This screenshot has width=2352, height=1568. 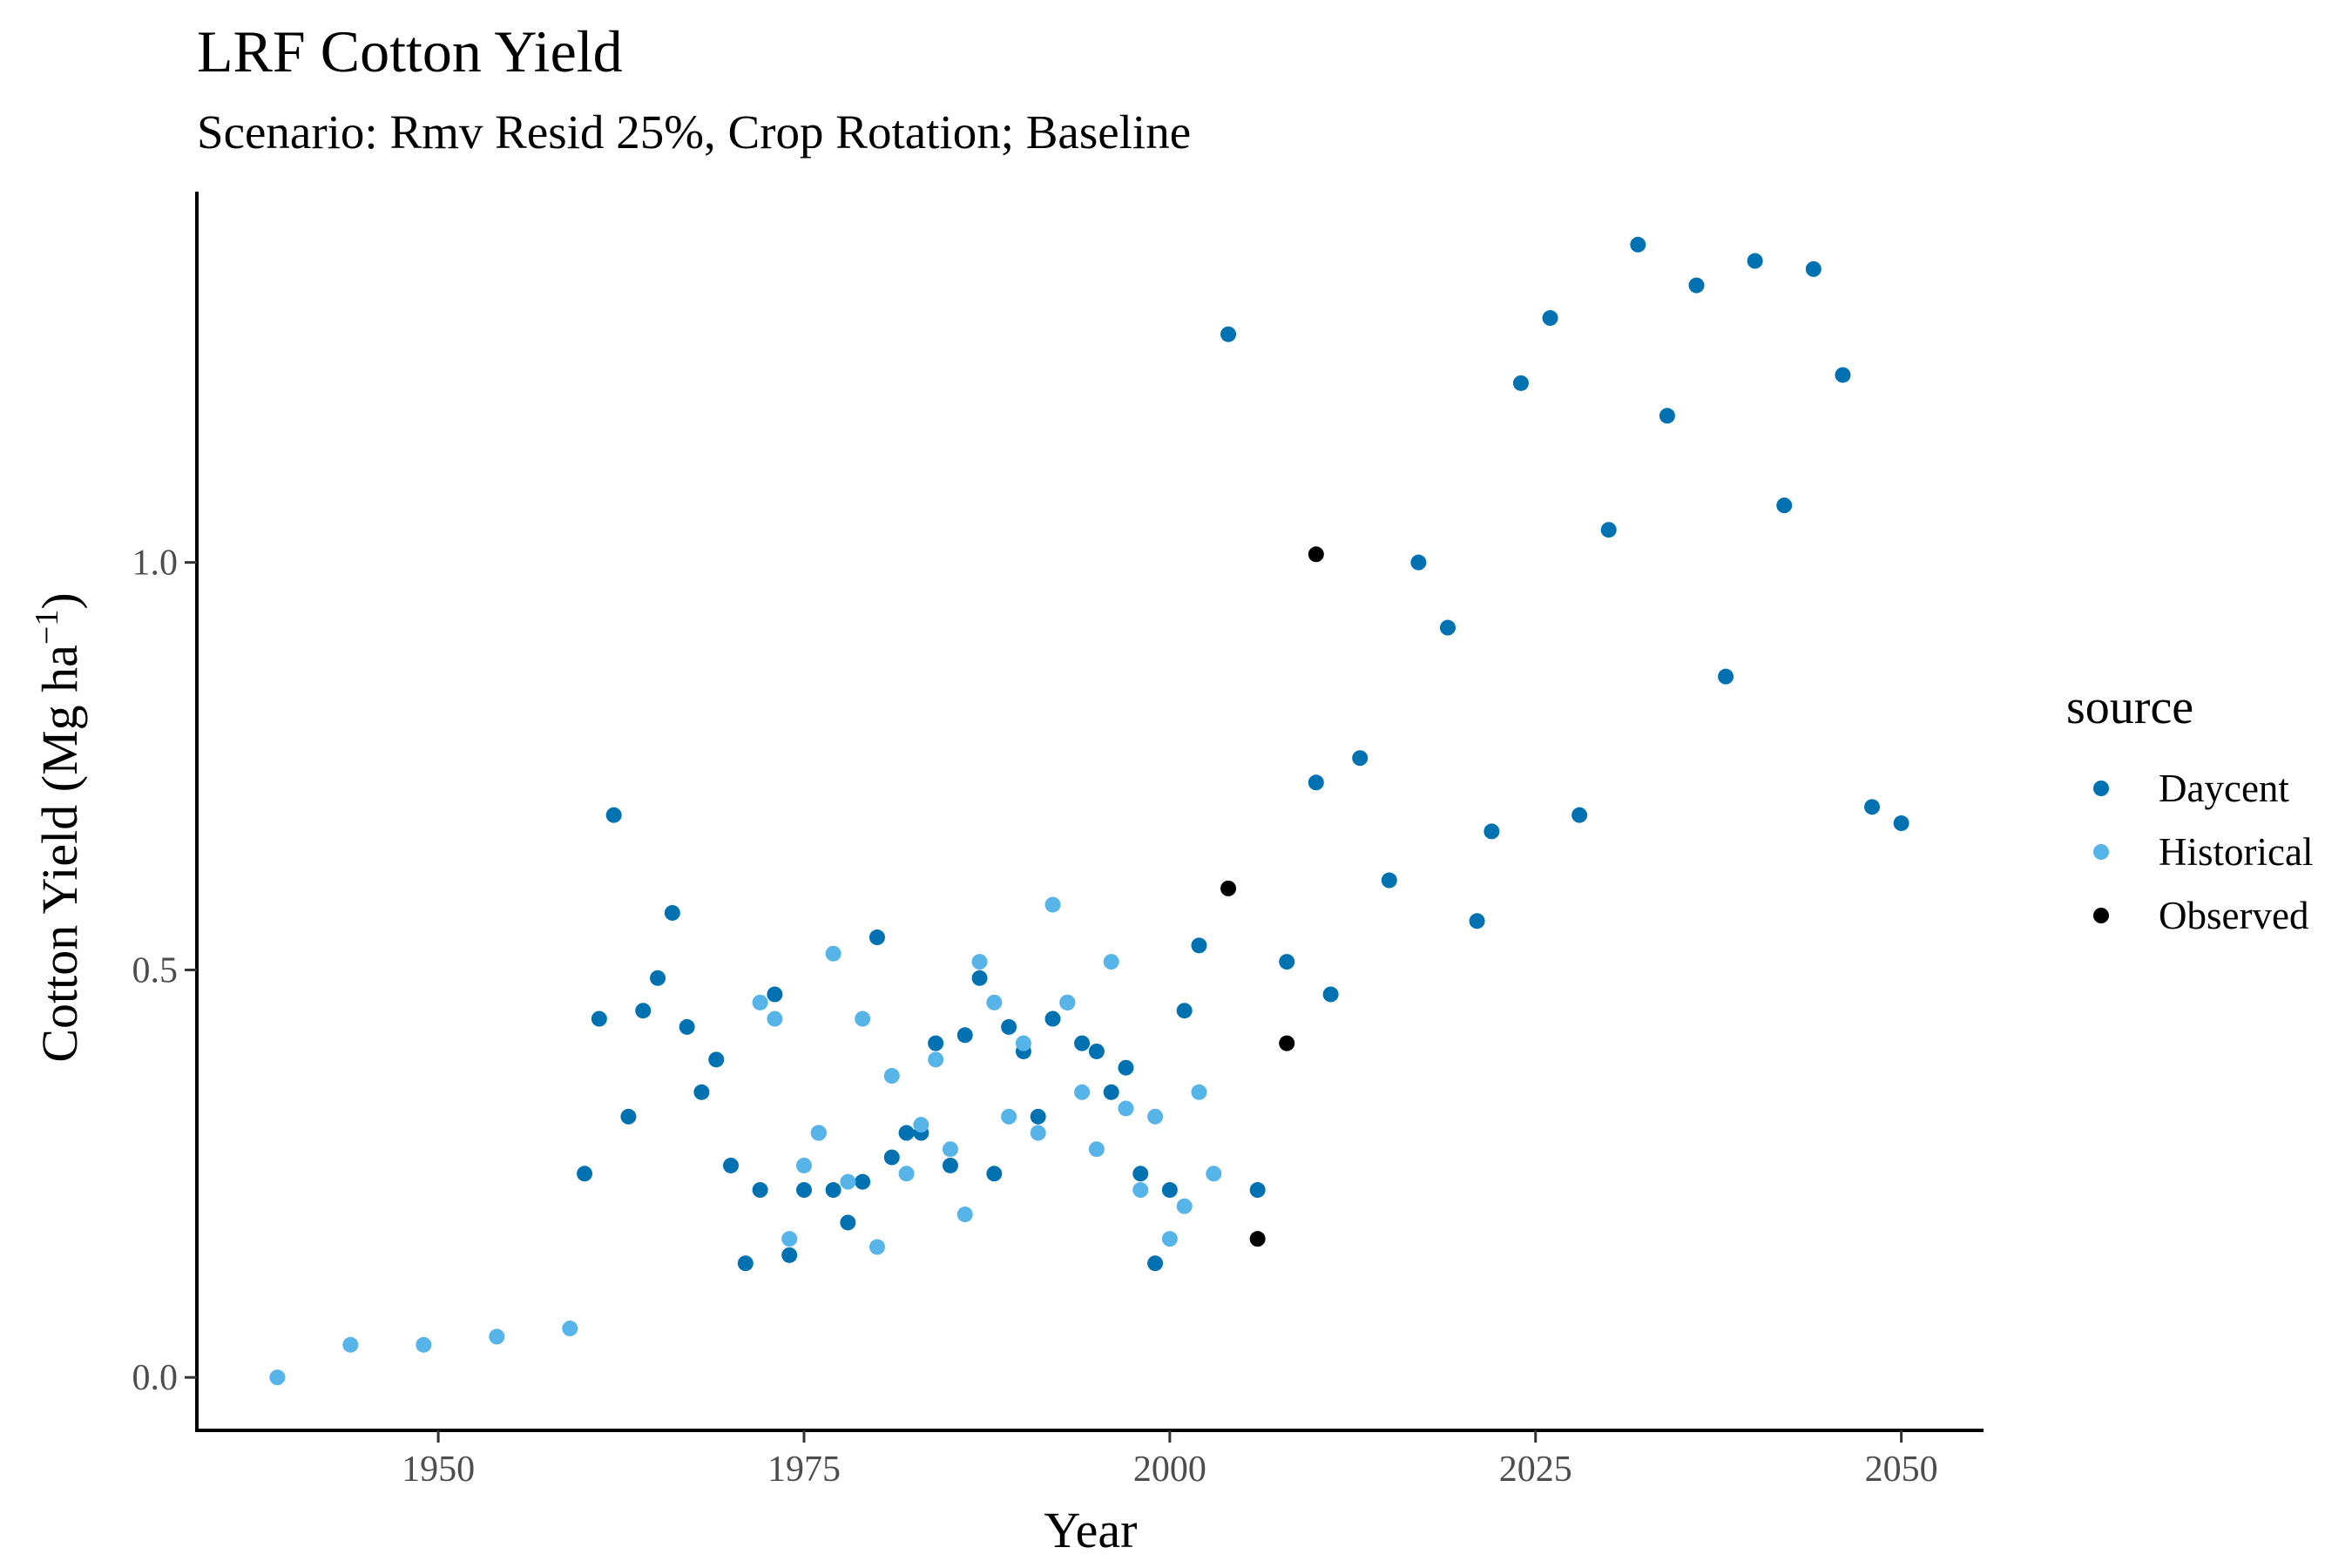 I want to click on legend-key-historical, so click(x=2101, y=852).